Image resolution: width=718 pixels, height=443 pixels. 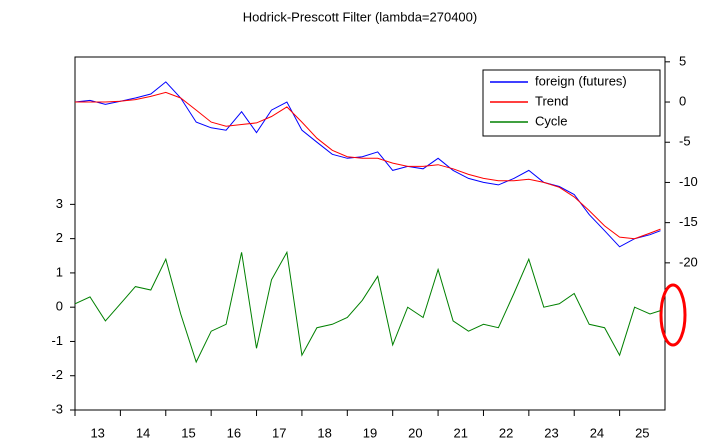 I want to click on legend-label: Cycle, so click(x=551, y=120).